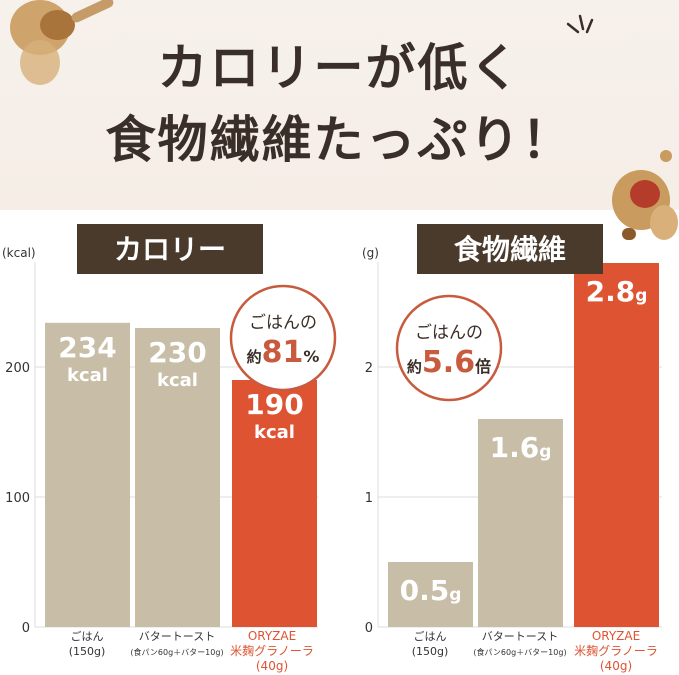 The height and width of the screenshot is (675, 679). What do you see at coordinates (17, 498) in the screenshot?
I see `y-tick-label-0-1: 100` at bounding box center [17, 498].